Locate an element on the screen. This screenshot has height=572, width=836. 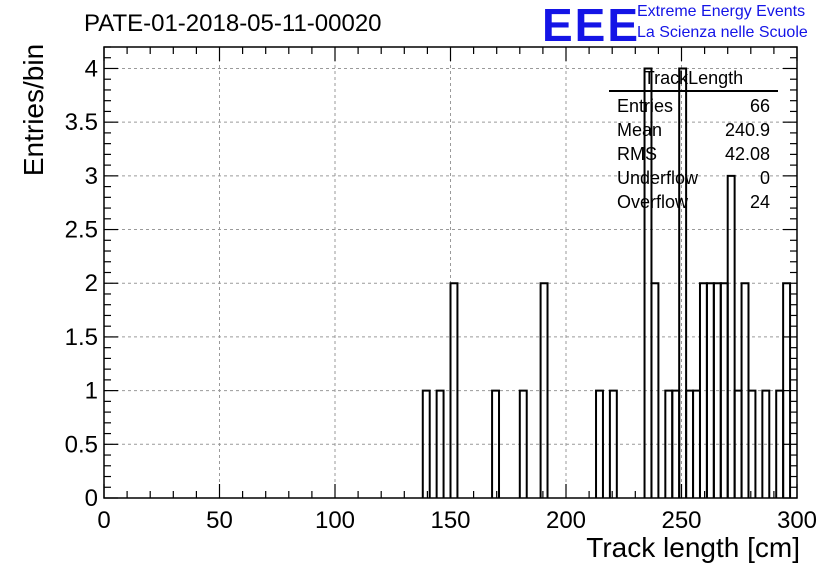
y-tick-label: 3.5 is located at coordinates (81, 122).